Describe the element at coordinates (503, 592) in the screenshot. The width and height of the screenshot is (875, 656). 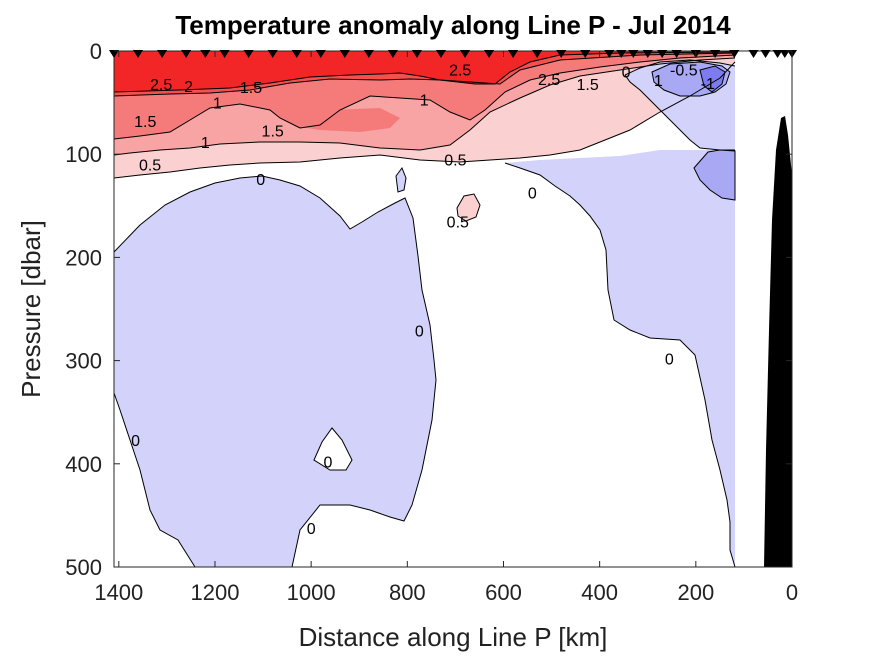
I see `x-tick-label: 600` at that location.